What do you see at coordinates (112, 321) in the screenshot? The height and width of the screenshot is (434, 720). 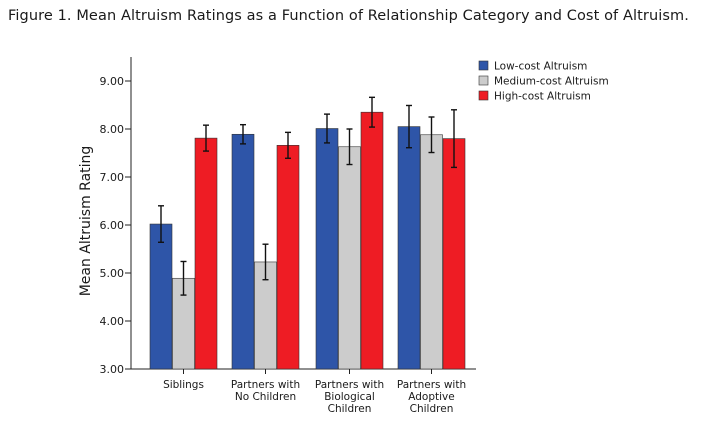 I see `y-tick-label: 4.00` at bounding box center [112, 321].